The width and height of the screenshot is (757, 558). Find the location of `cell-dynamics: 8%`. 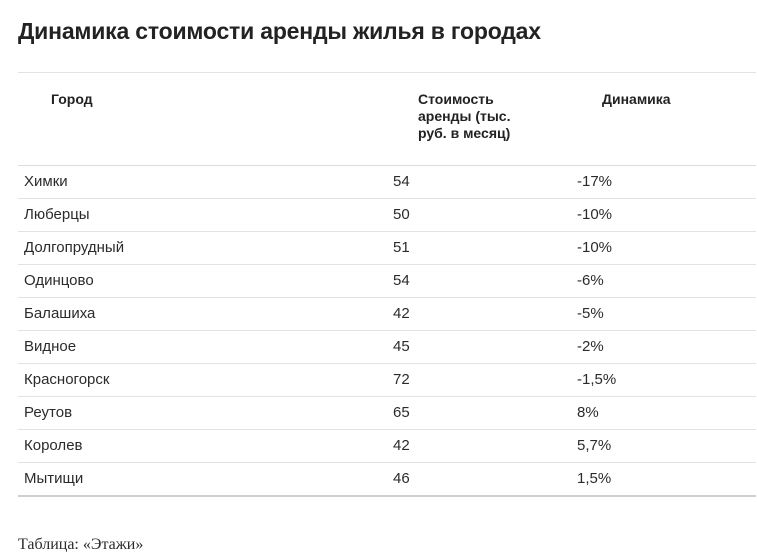

cell-dynamics: 8% is located at coordinates (588, 412).